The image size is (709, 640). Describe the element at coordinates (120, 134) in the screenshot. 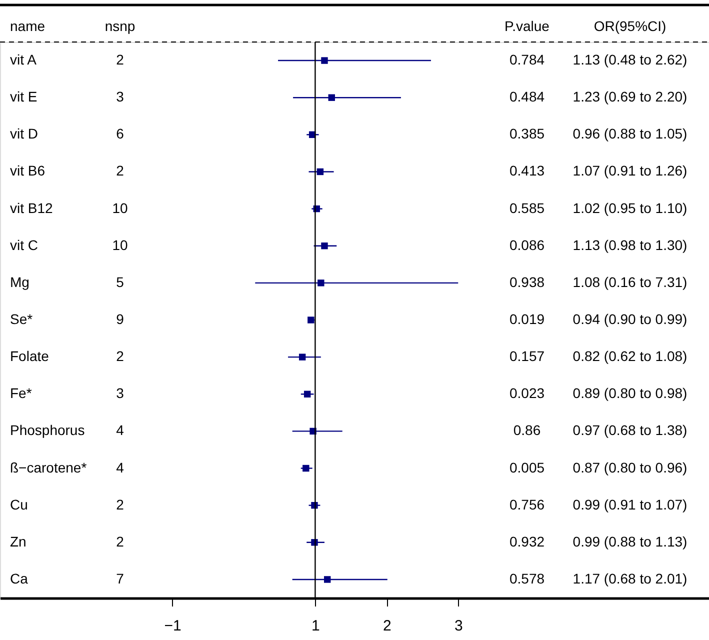

I see `annotation: 6` at that location.